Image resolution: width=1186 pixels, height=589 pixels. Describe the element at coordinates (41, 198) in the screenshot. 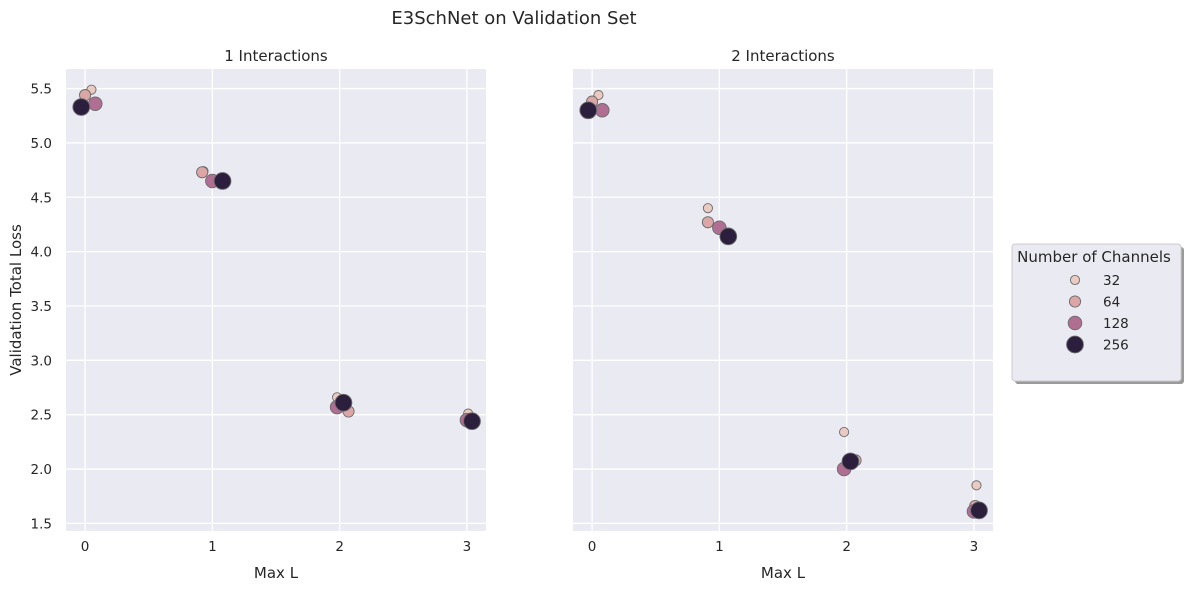

I see `y-tick-label: 4.5` at that location.